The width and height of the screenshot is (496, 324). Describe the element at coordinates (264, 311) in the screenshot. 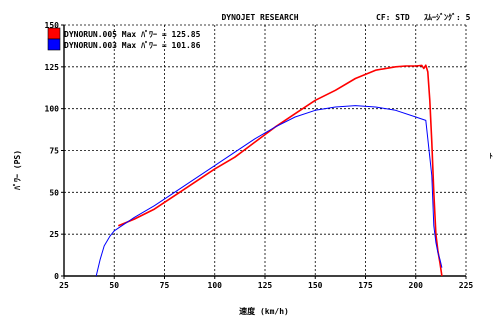

I see `x-axis-label: 速度 (km/h)` at that location.